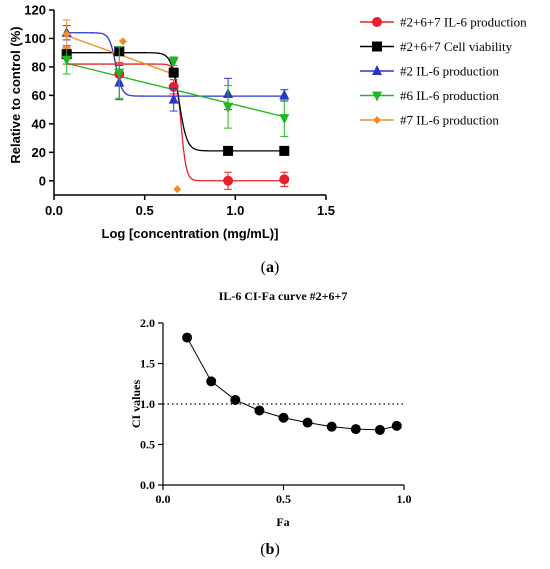 Image resolution: width=550 pixels, height=569 pixels. I want to click on panel-a-y-tick-label: 40, so click(39, 123).